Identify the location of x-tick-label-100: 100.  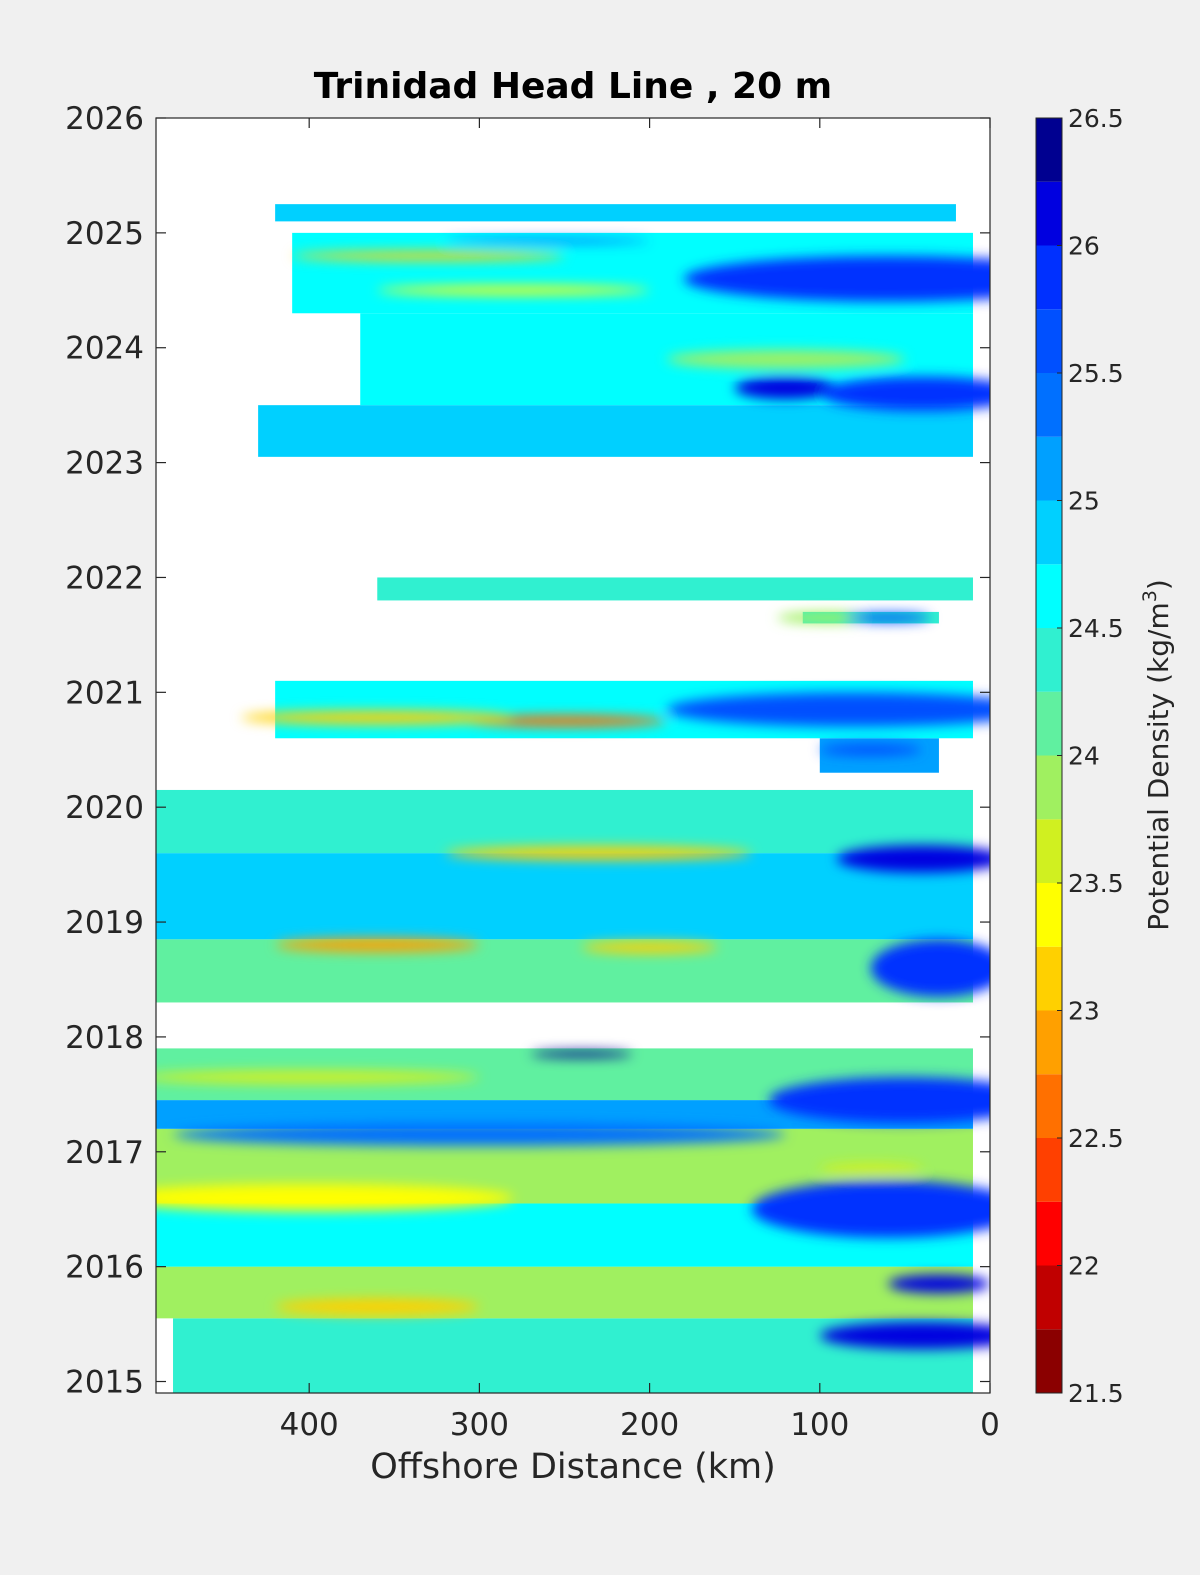
(819, 1425).